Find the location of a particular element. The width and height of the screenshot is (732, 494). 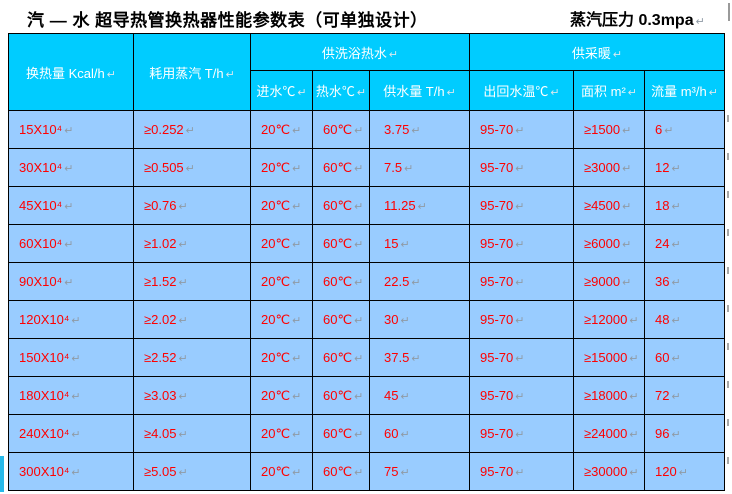

cell-flow-rate: 96 ↵ is located at coordinates (685, 433).